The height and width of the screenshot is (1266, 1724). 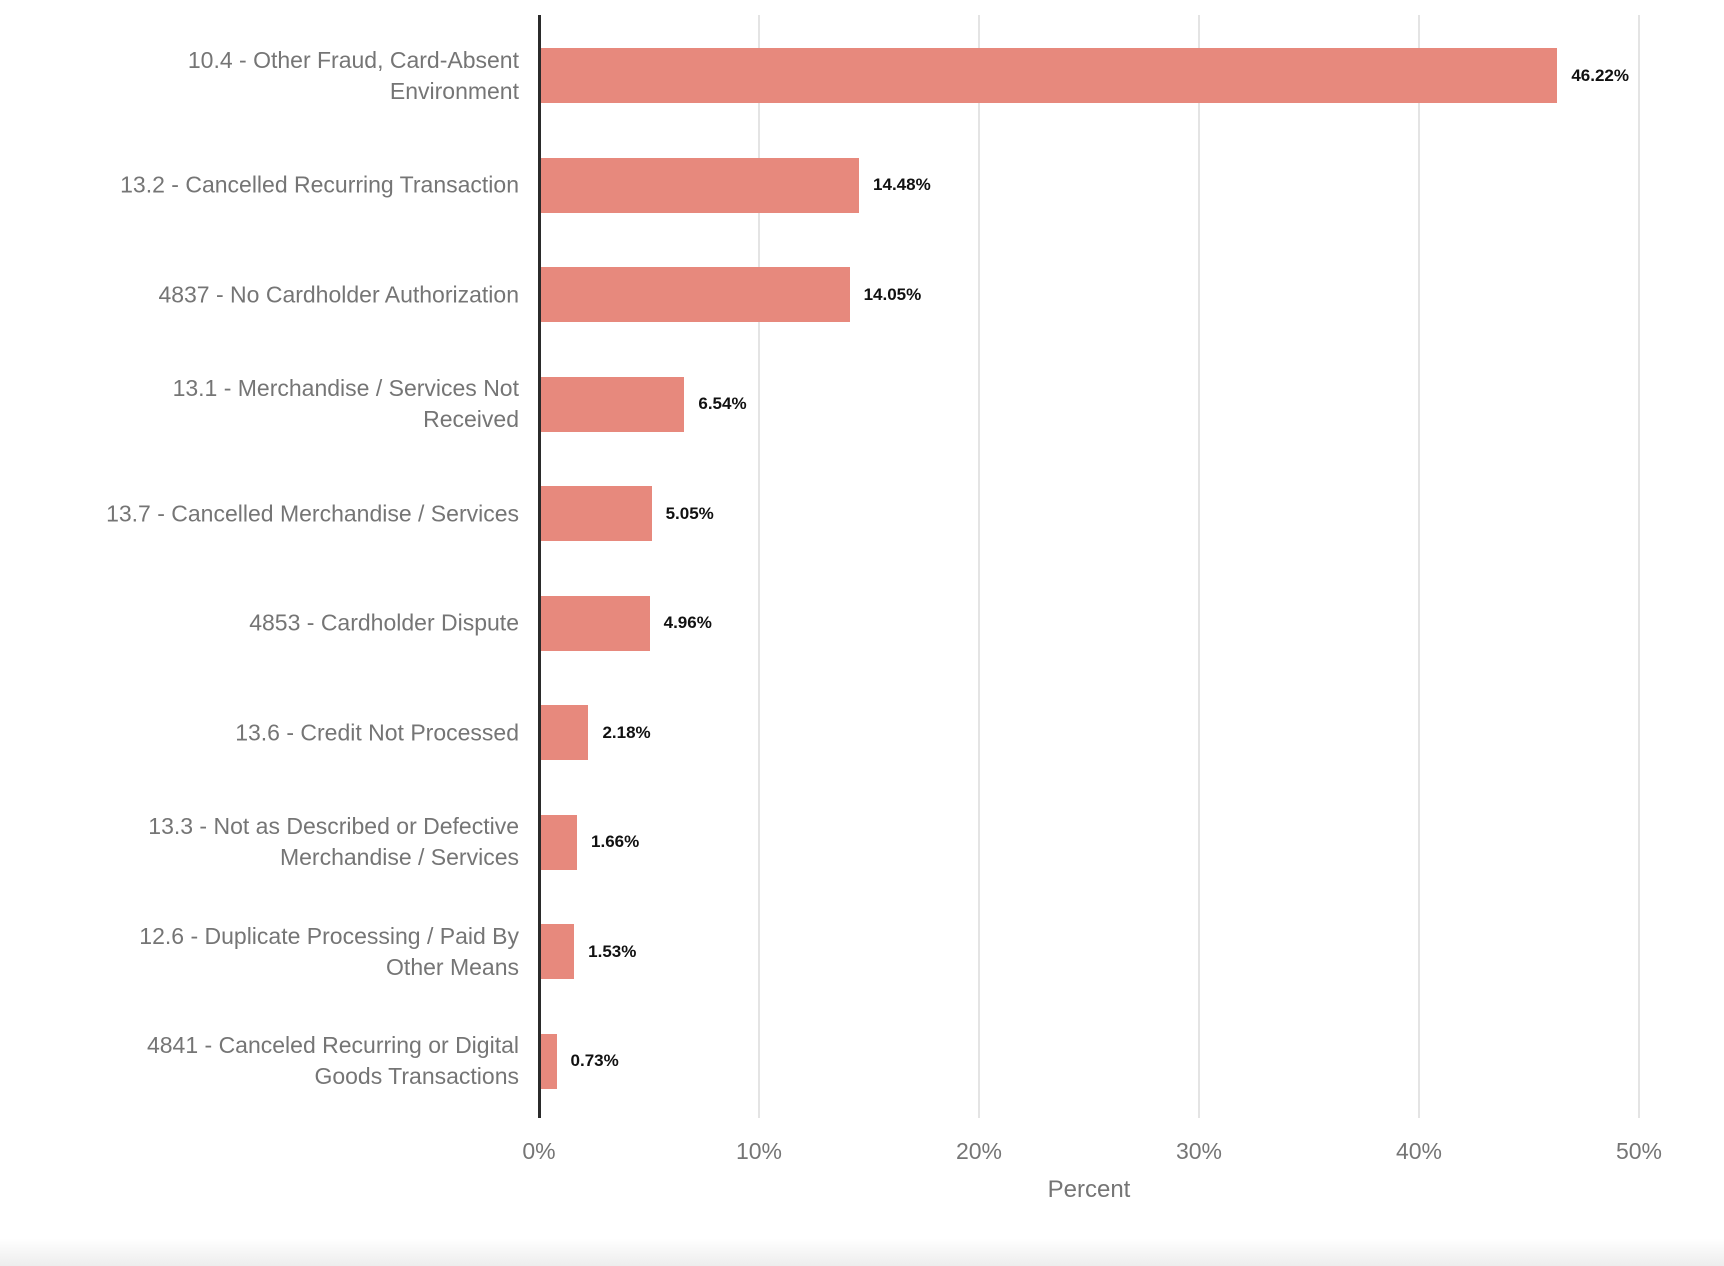 I want to click on bar-value-label: 1.66%, so click(x=615, y=841).